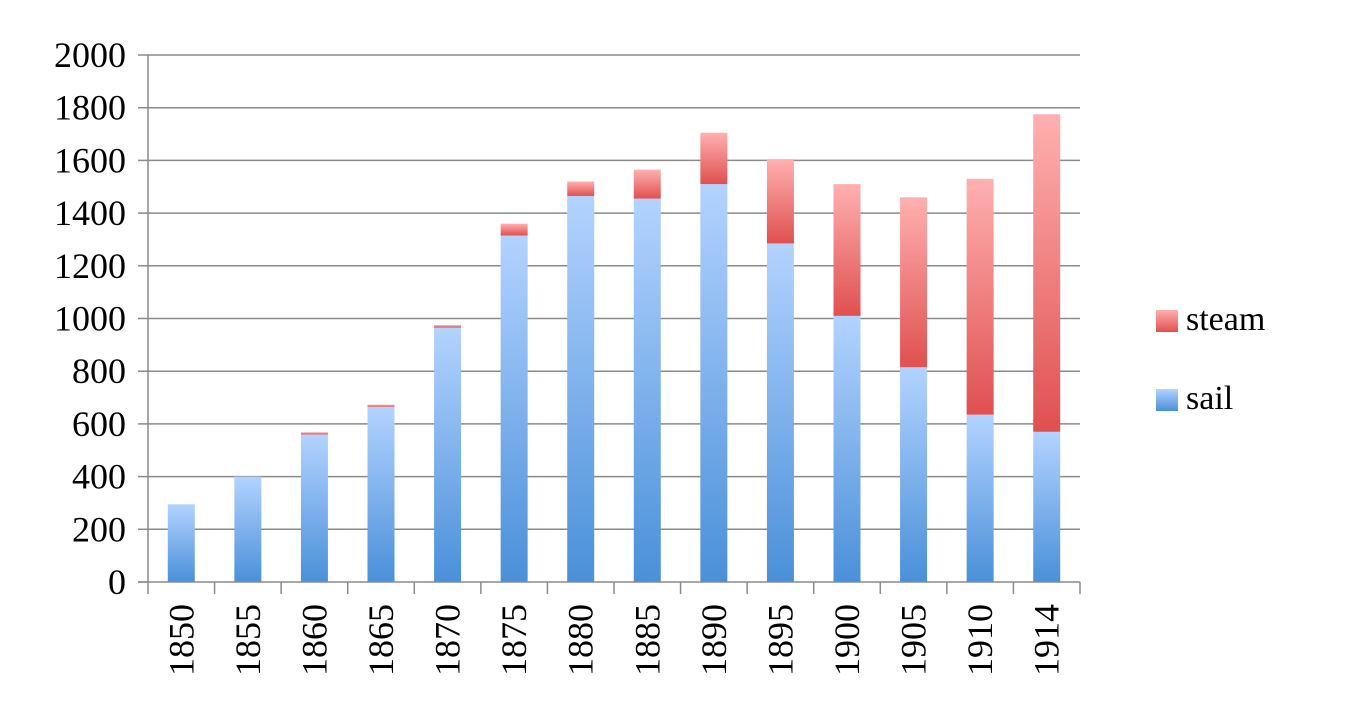 The height and width of the screenshot is (721, 1346). I want to click on y-tick-label: 1000, so click(90, 319).